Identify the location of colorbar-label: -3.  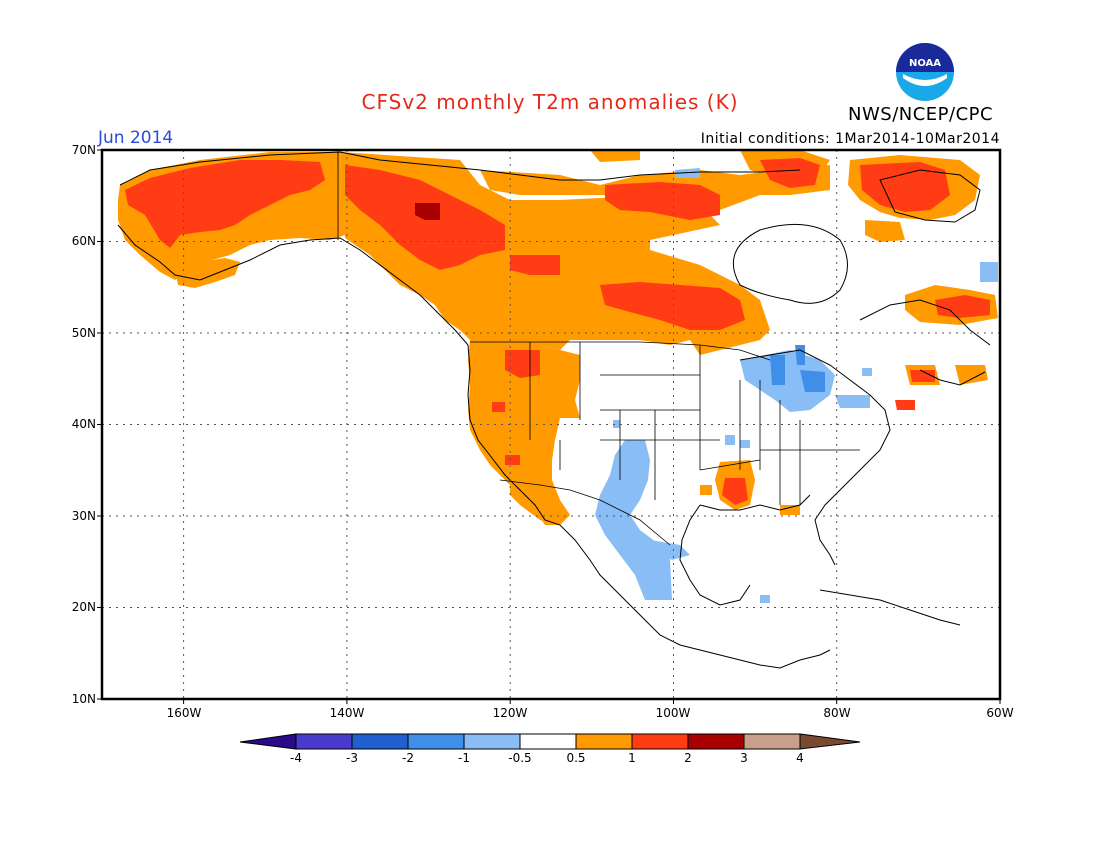
(352, 758).